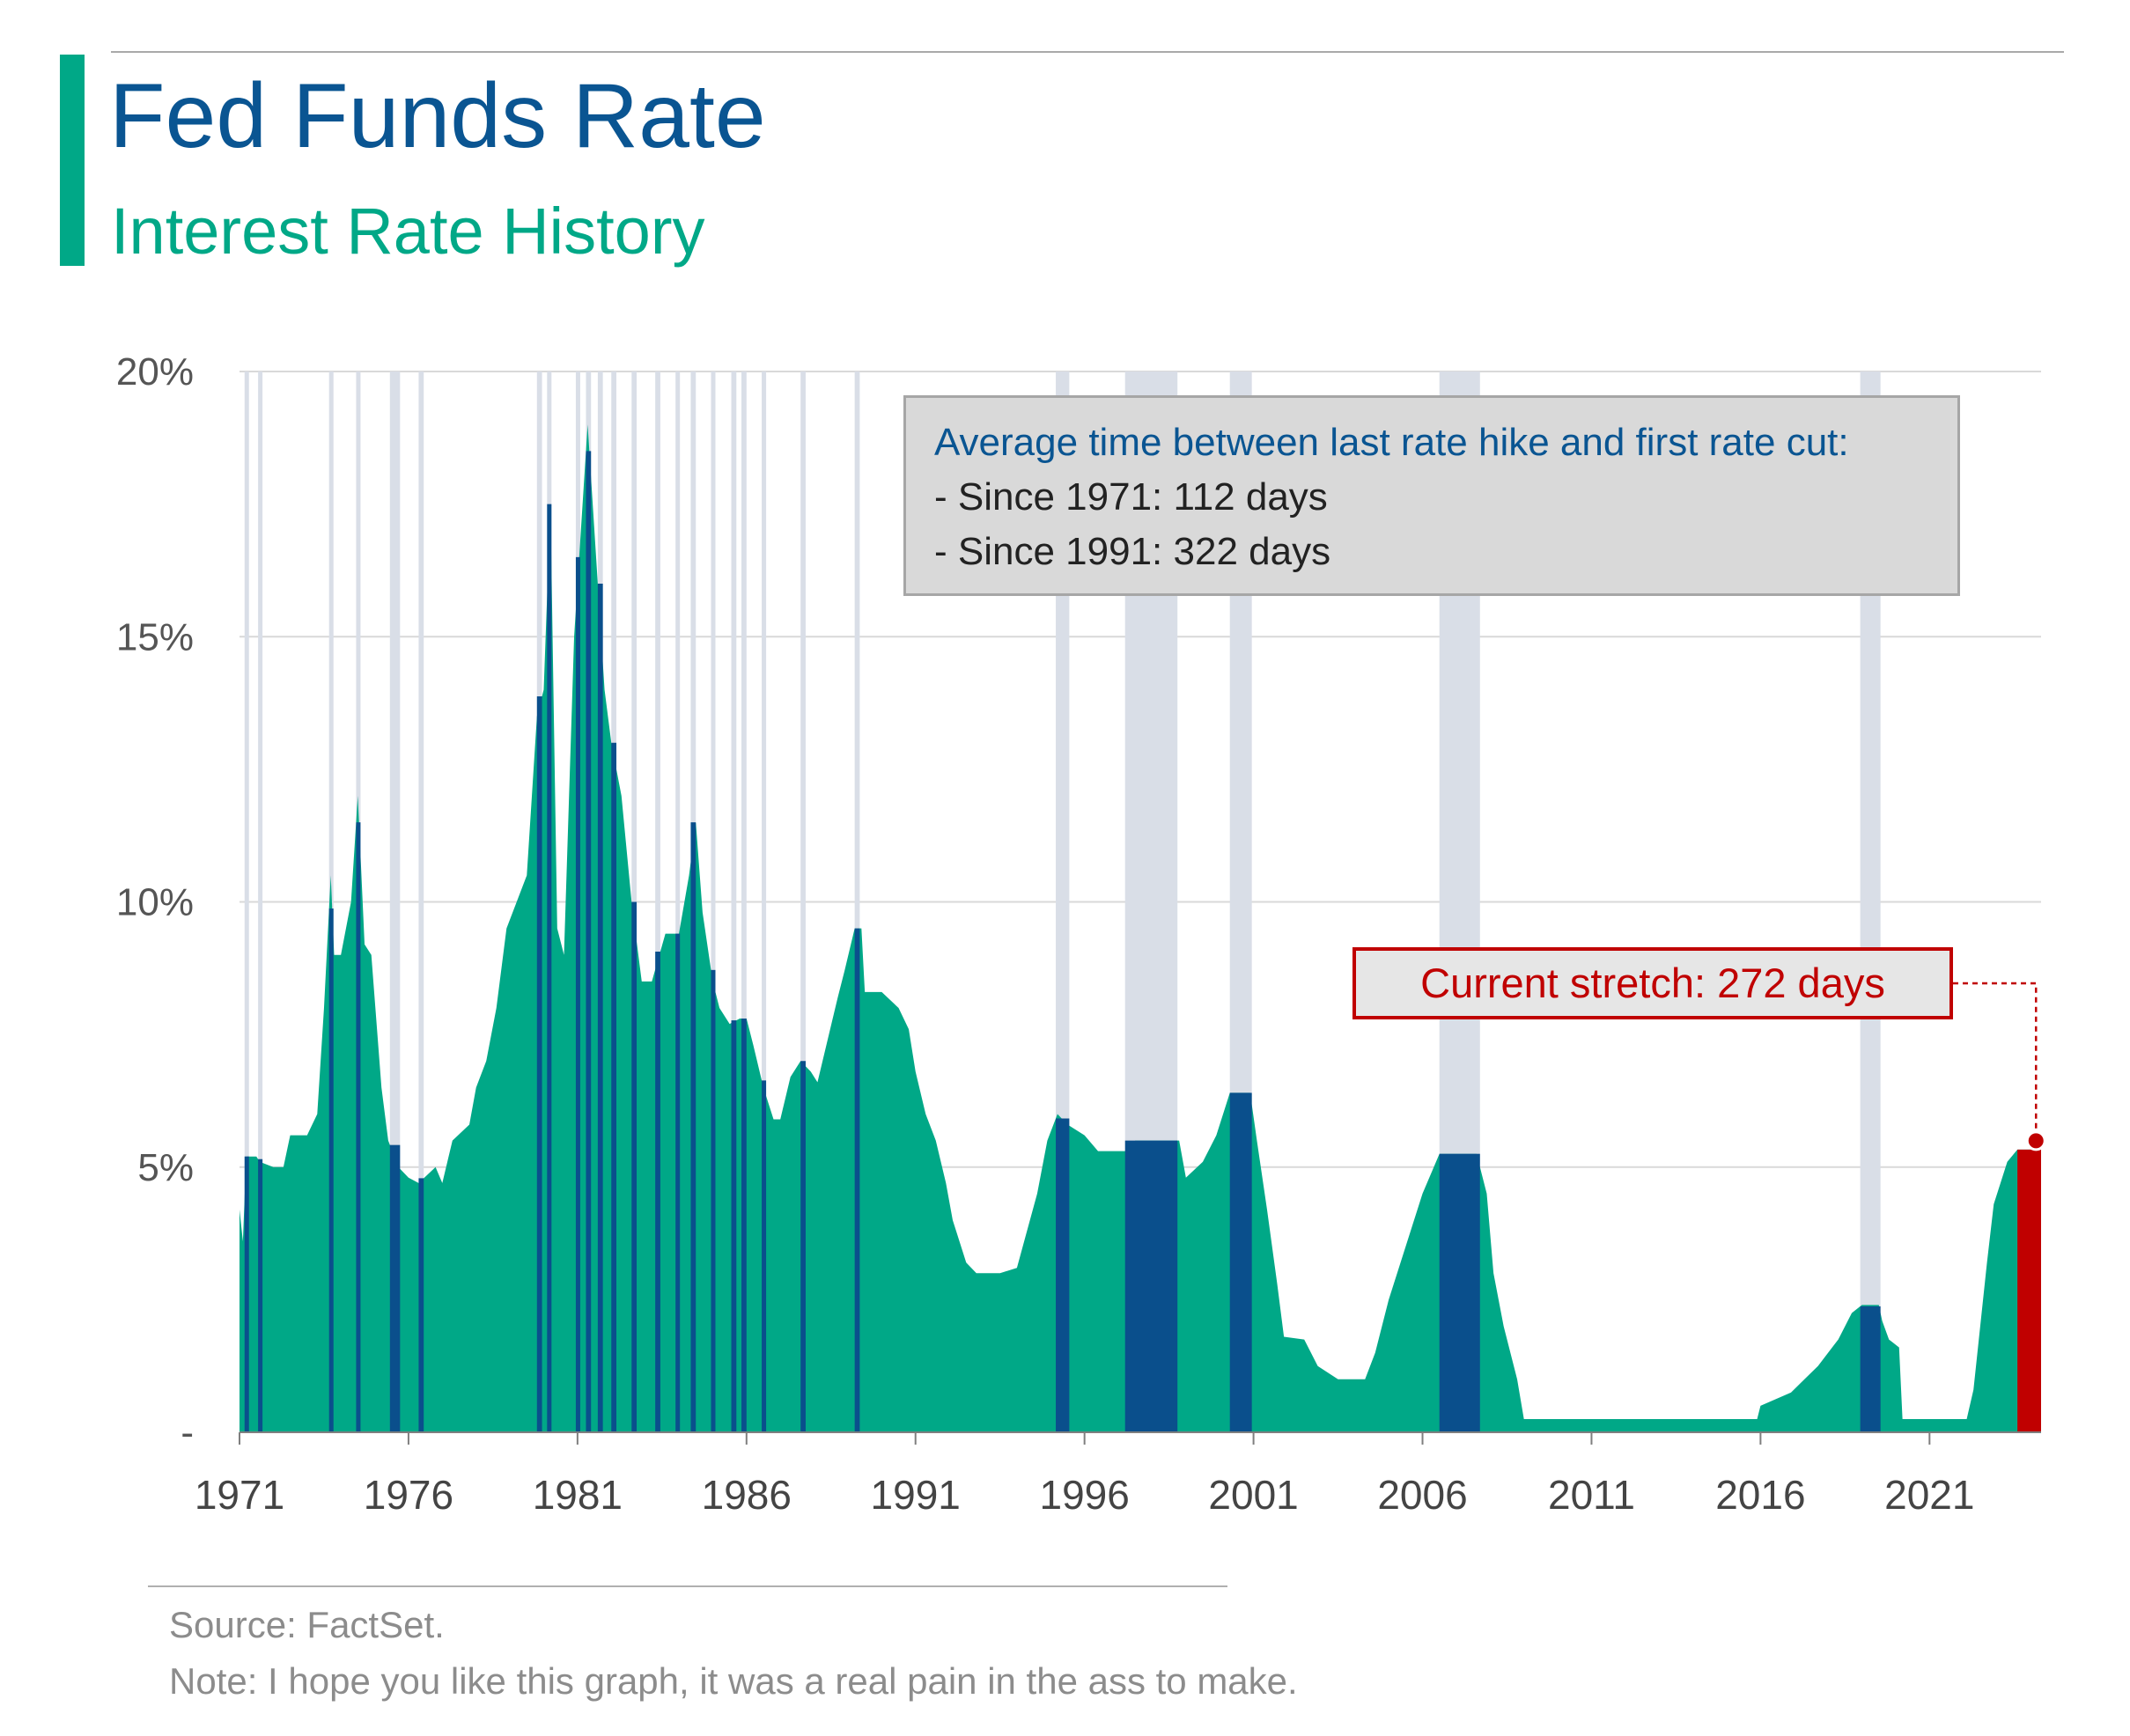 This screenshot has height=1736, width=2130. Describe the element at coordinates (155, 372) in the screenshot. I see `y-tick-label: 20%` at that location.